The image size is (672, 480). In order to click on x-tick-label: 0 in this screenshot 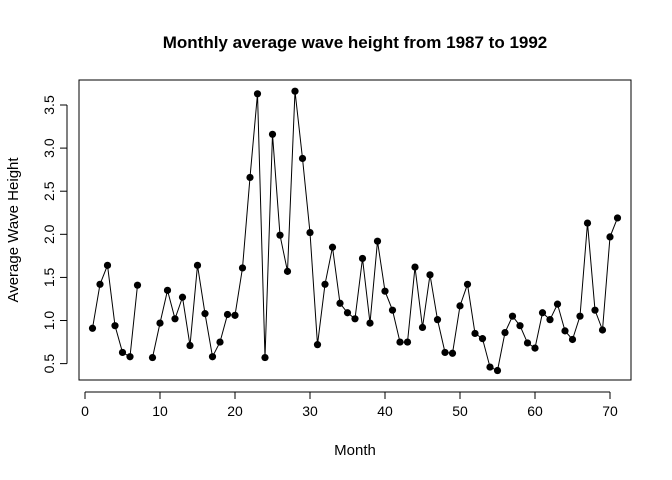, I will do `click(85, 411)`.